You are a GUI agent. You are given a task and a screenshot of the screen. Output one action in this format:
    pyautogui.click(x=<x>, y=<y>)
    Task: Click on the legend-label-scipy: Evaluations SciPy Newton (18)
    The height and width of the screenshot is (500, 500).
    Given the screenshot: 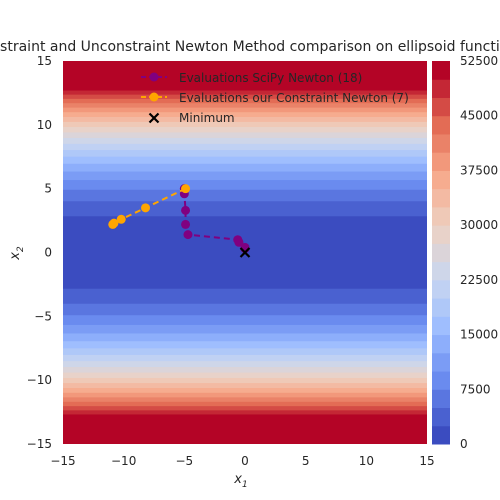 What is the action you would take?
    pyautogui.click(x=270, y=78)
    